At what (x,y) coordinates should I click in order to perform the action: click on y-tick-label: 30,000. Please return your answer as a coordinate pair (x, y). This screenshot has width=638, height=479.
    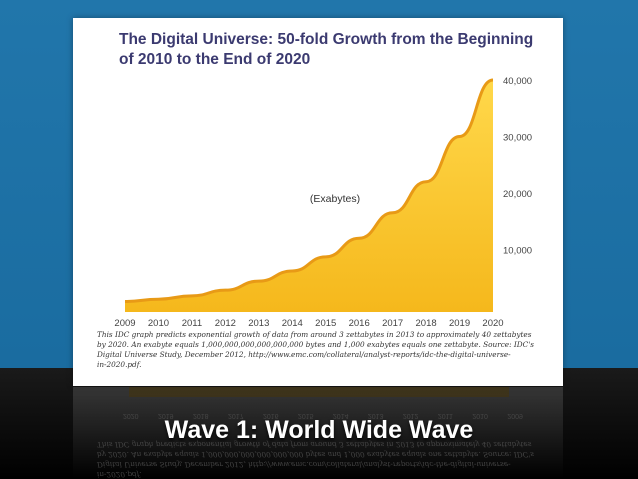
    Looking at the image, I should click on (517, 138).